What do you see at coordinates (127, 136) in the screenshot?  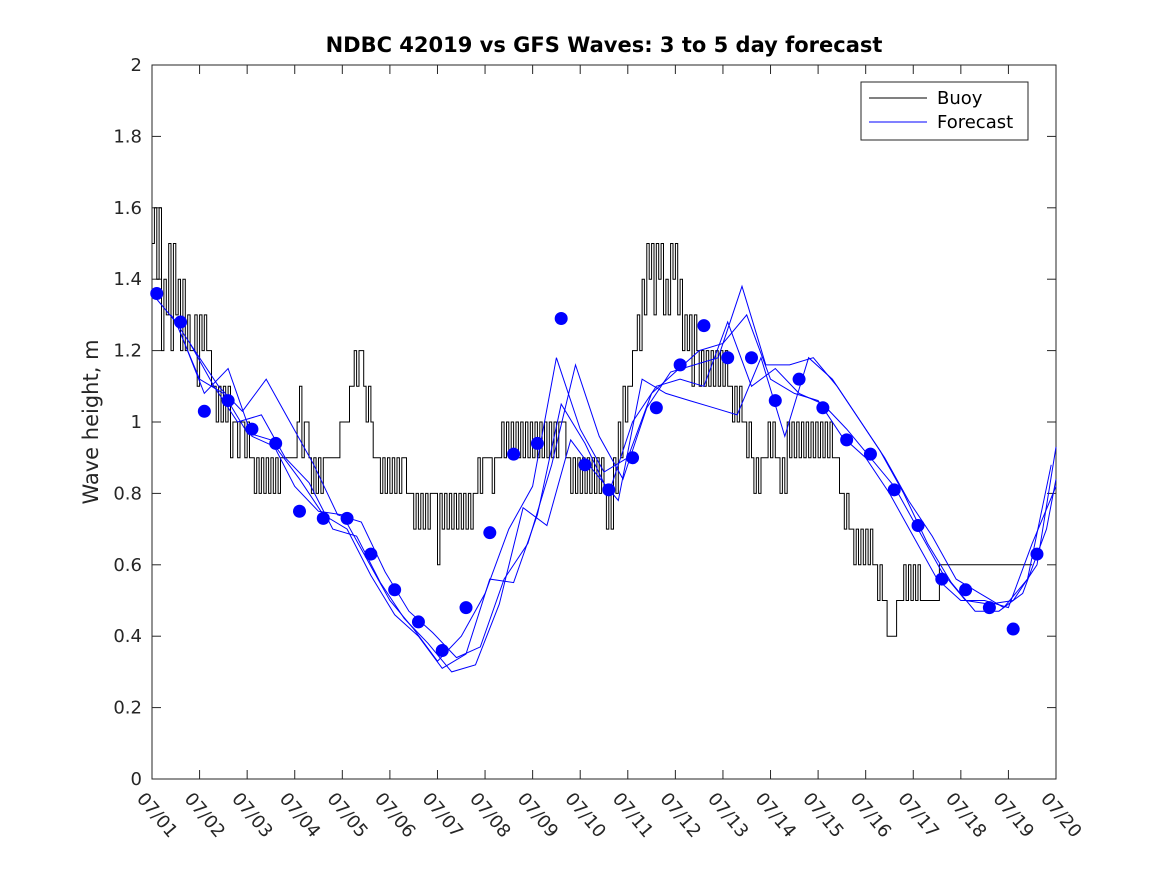 I see `y-tick-label: 1.8` at bounding box center [127, 136].